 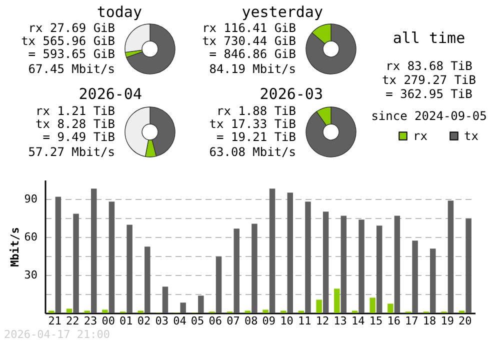 What do you see at coordinates (252, 54) in the screenshot?
I see `text: = 846.86 GiB` at bounding box center [252, 54].